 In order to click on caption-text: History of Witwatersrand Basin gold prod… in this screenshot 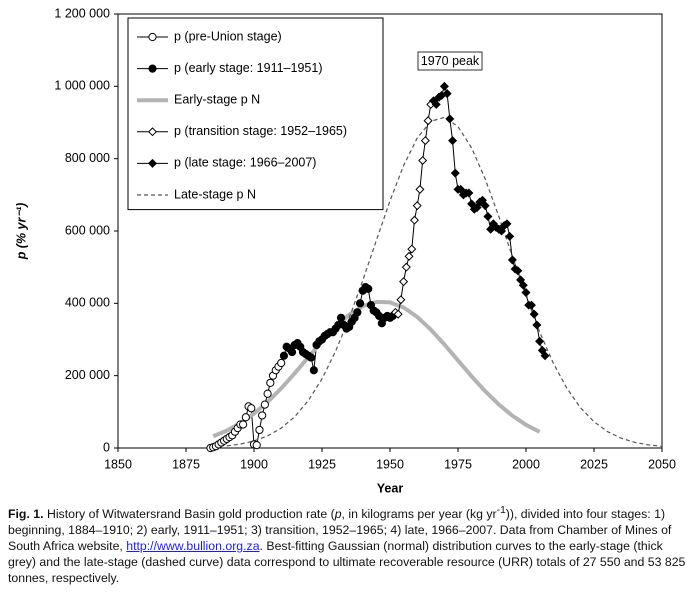, I will do `click(189, 514)`.